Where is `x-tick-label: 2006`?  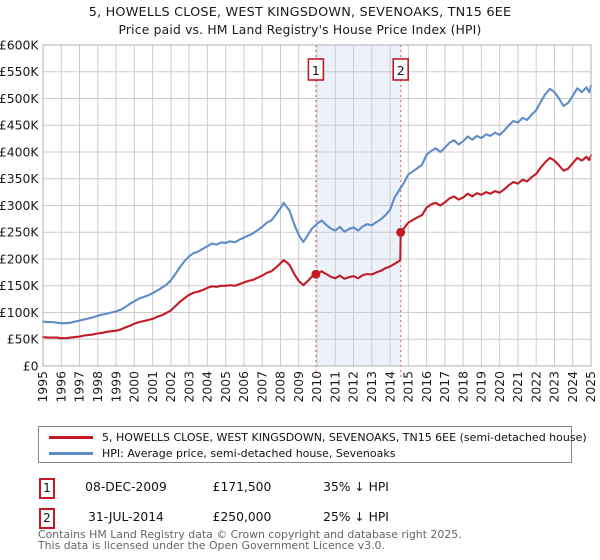
x-tick-label: 2006 is located at coordinates (243, 387).